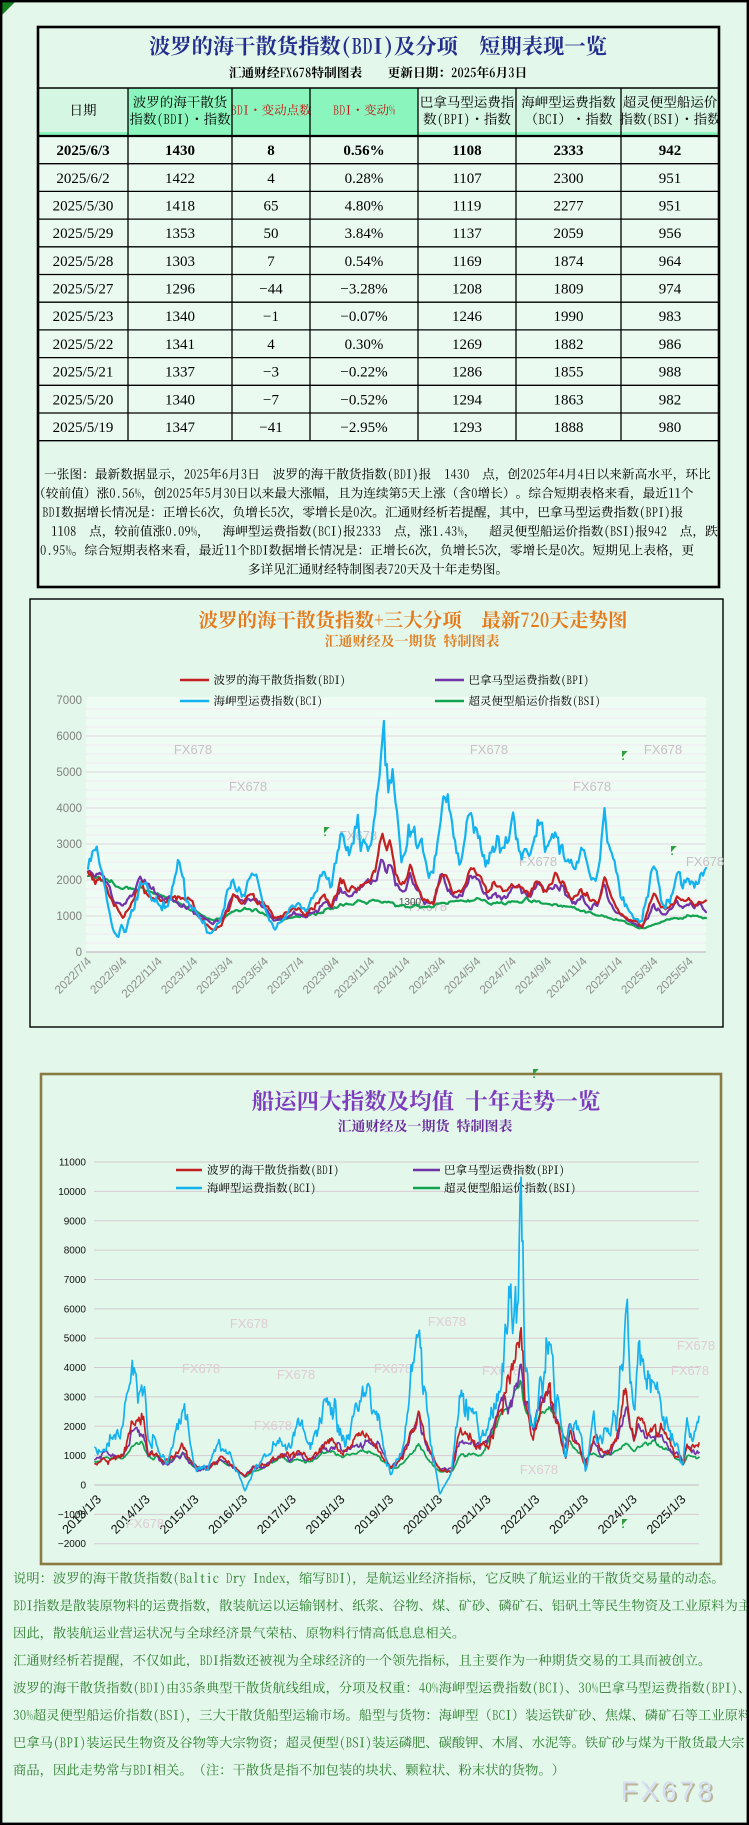 The width and height of the screenshot is (749, 1825). What do you see at coordinates (271, 206) in the screenshot?
I see `svg-text: 65` at bounding box center [271, 206].